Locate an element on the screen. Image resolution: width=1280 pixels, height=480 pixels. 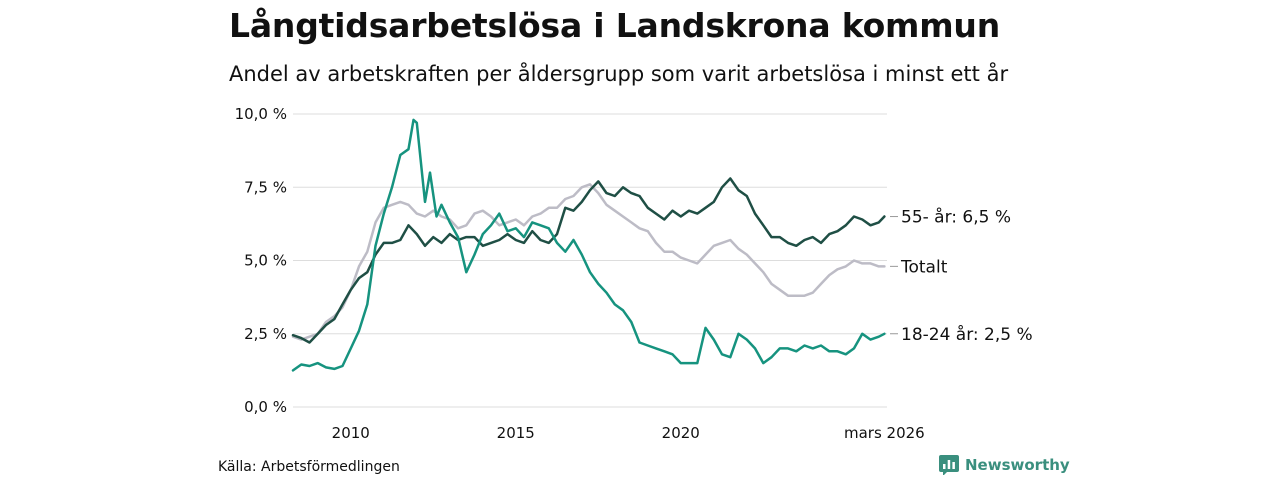
brand-logo: Newsworthy is located at coordinates (1004, 465).